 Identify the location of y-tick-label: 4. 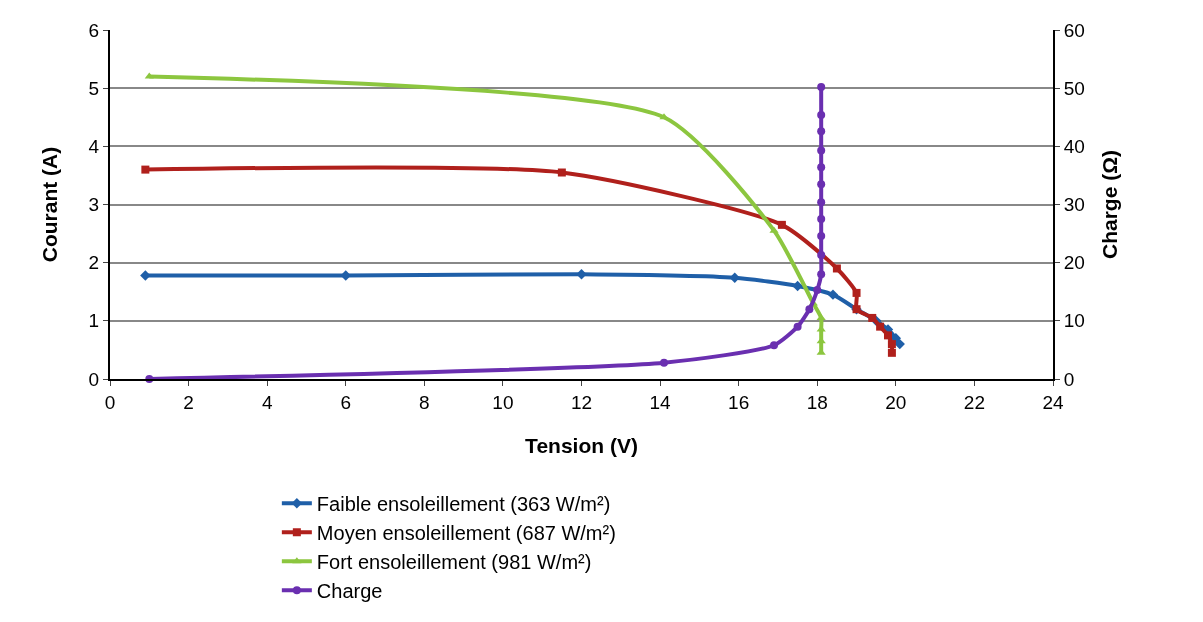
(94, 146).